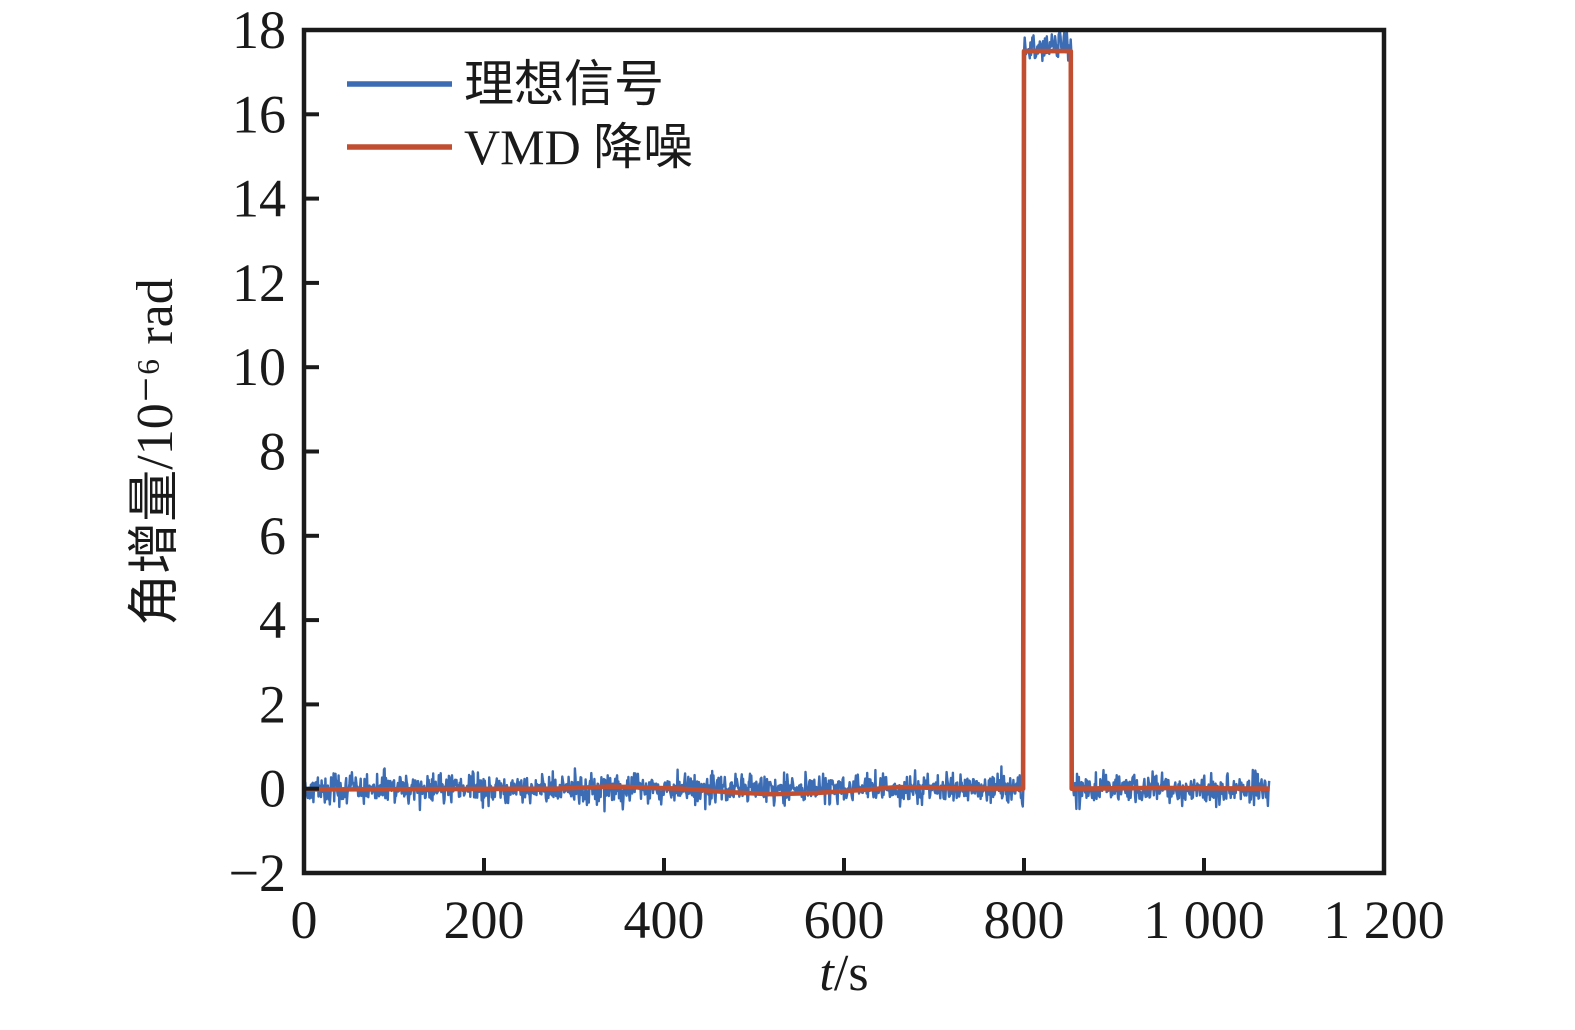 This screenshot has height=1030, width=1575. What do you see at coordinates (257, 873) in the screenshot?
I see `y-tick-label: −2` at bounding box center [257, 873].